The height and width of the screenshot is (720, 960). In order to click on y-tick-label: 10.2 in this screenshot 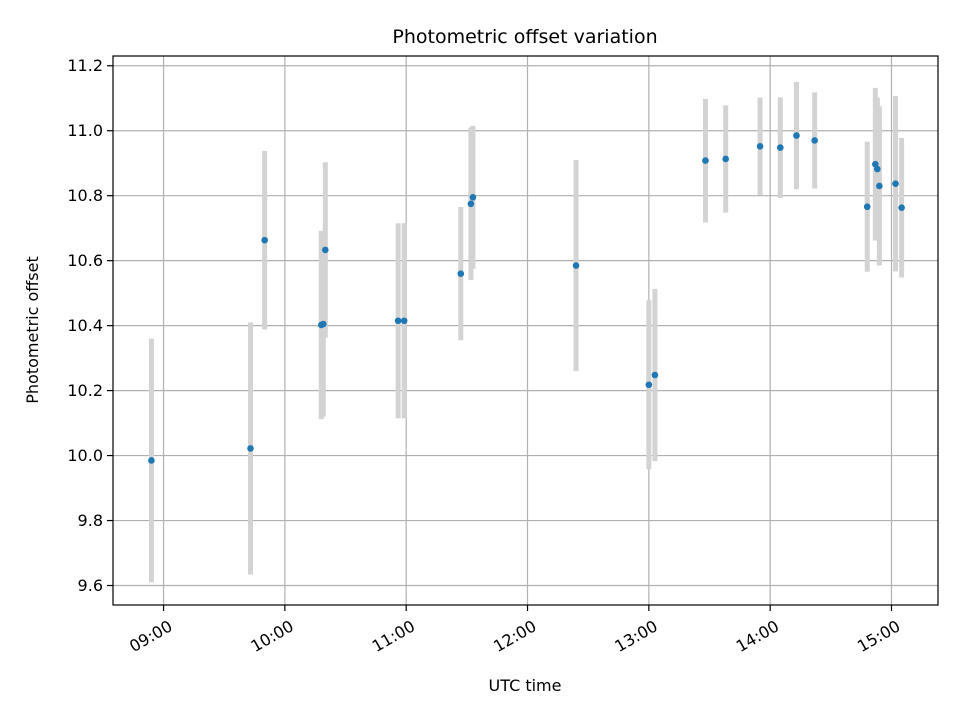, I will do `click(85, 390)`.